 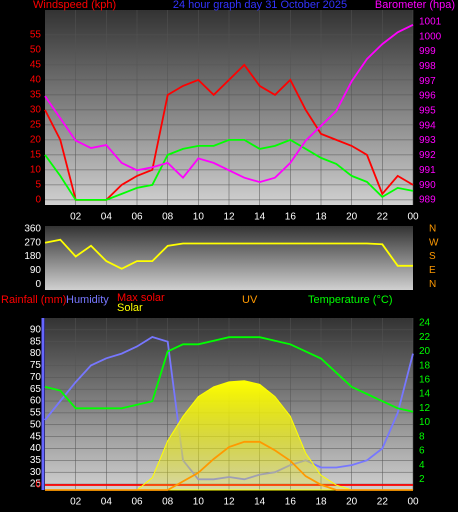 What do you see at coordinates (434, 242) in the screenshot?
I see `y-tick-label: W` at bounding box center [434, 242].